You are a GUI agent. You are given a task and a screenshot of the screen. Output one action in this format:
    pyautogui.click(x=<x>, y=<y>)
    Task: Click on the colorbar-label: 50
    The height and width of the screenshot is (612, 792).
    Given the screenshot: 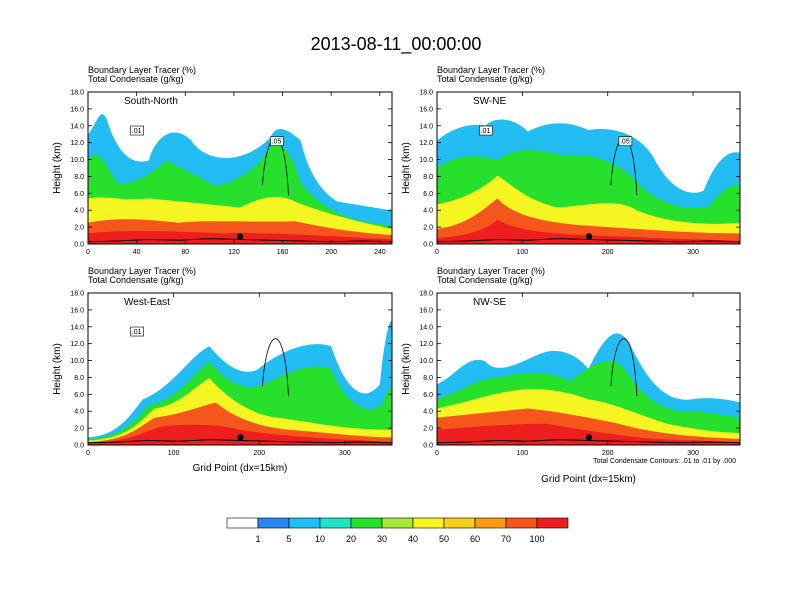 What is the action you would take?
    pyautogui.click(x=444, y=539)
    